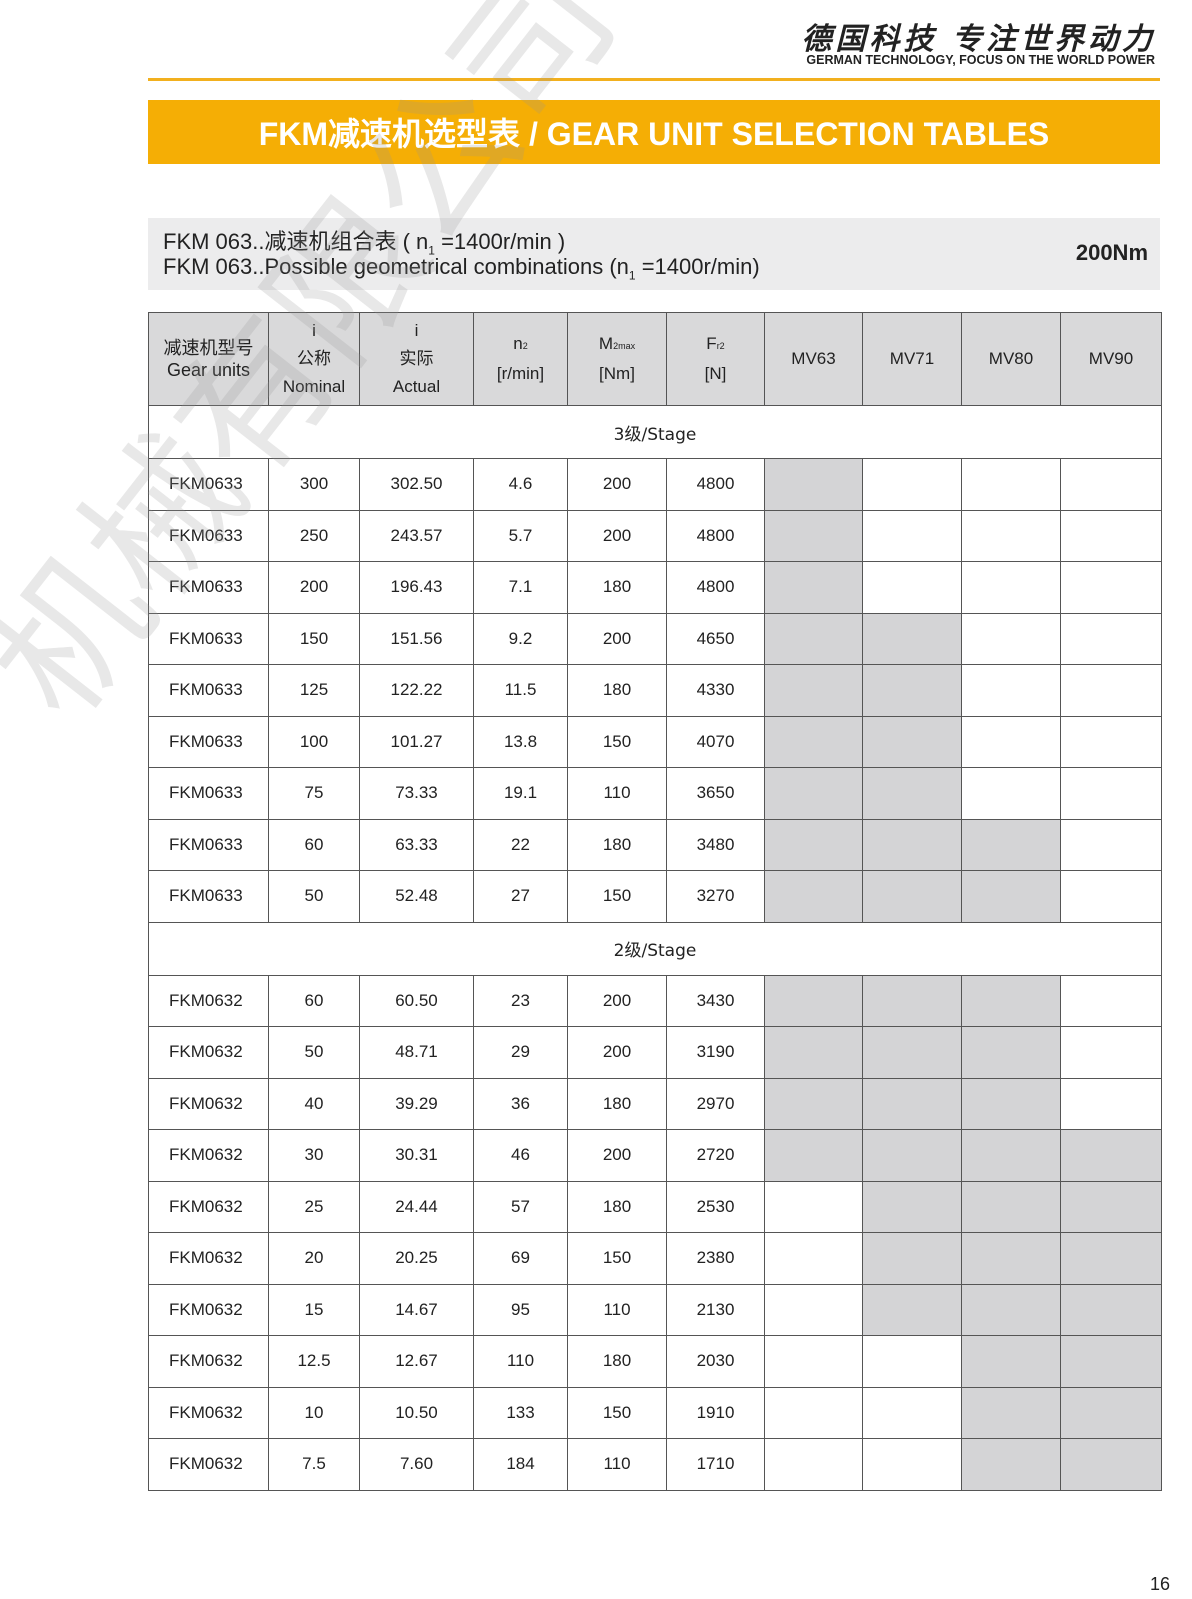 The image size is (1192, 1599). I want to click on table-row: FKM0633 125 122.22 11.5 180 4330, so click(655, 690).